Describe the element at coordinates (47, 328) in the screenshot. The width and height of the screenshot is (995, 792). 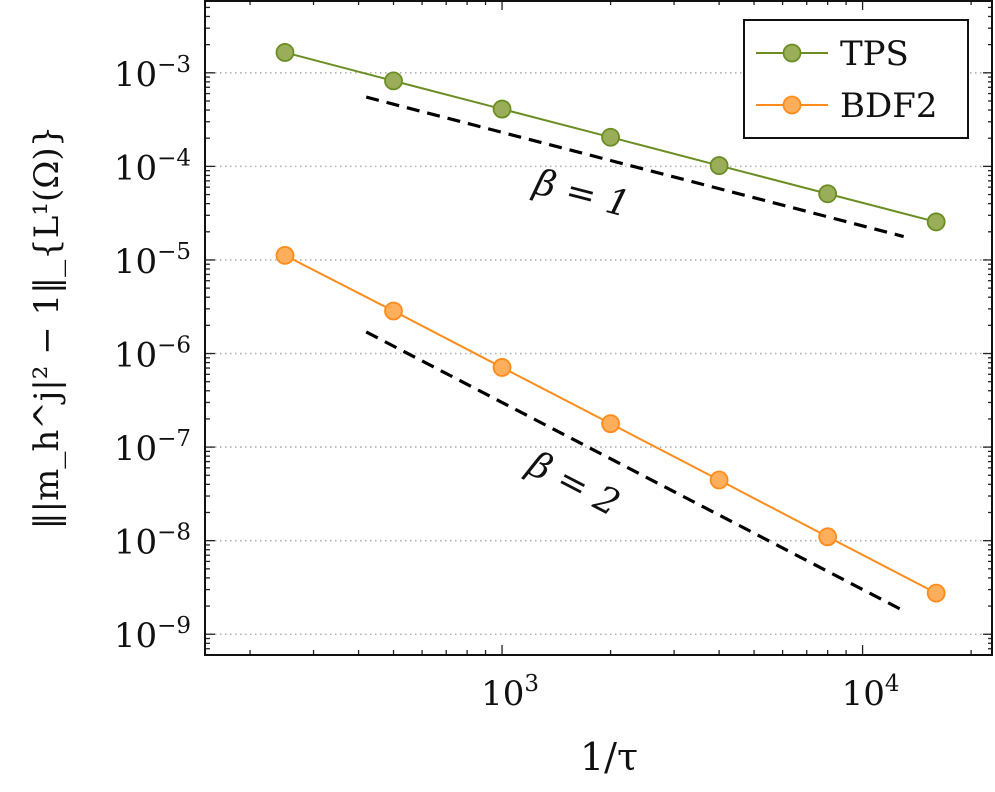
I see `y-axis-label: ‖|m_h^j|² − 1‖_{L¹(Ω)}` at that location.